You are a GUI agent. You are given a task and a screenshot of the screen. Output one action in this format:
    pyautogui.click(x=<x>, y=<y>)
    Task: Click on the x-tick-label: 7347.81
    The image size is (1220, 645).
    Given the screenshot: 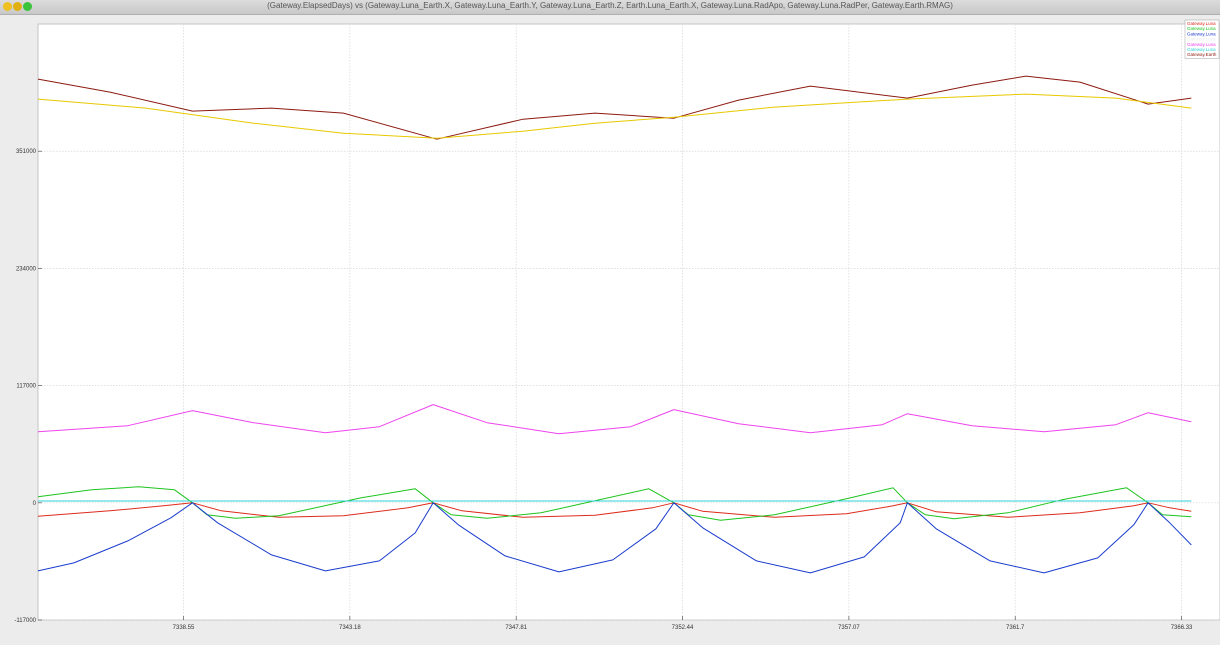 What is the action you would take?
    pyautogui.click(x=516, y=628)
    